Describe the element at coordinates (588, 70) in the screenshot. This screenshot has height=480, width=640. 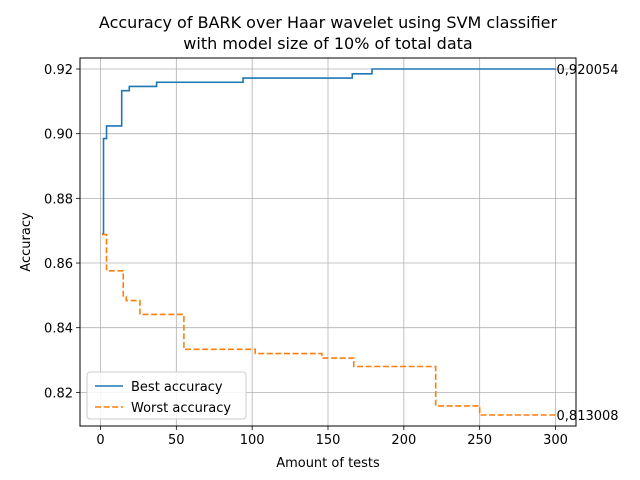
I see `end-value-annotation: 0,920054` at that location.